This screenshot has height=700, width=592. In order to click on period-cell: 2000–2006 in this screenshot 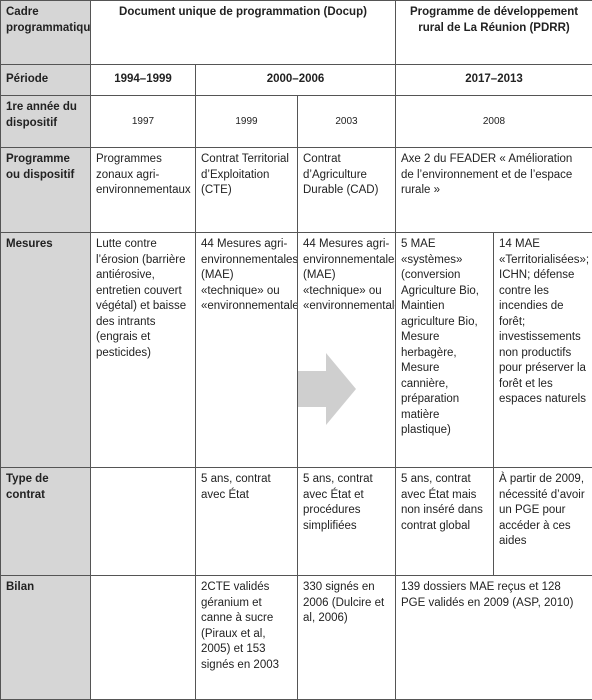, I will do `click(295, 80)`.